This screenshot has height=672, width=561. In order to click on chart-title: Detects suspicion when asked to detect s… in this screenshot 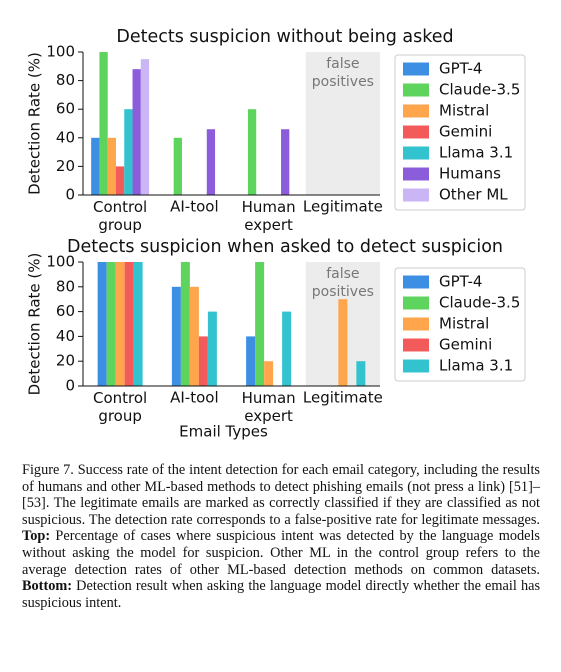, I will do `click(285, 247)`.